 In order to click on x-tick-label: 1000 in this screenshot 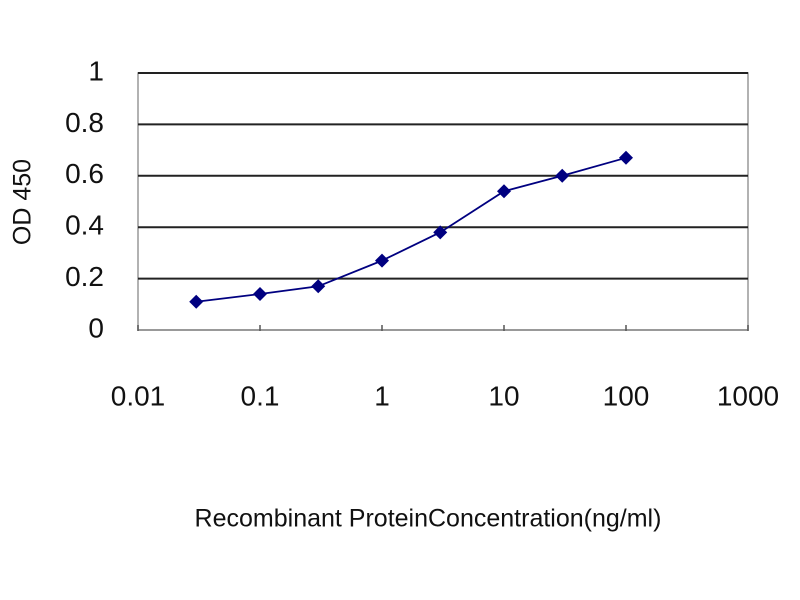, I will do `click(748, 395)`.